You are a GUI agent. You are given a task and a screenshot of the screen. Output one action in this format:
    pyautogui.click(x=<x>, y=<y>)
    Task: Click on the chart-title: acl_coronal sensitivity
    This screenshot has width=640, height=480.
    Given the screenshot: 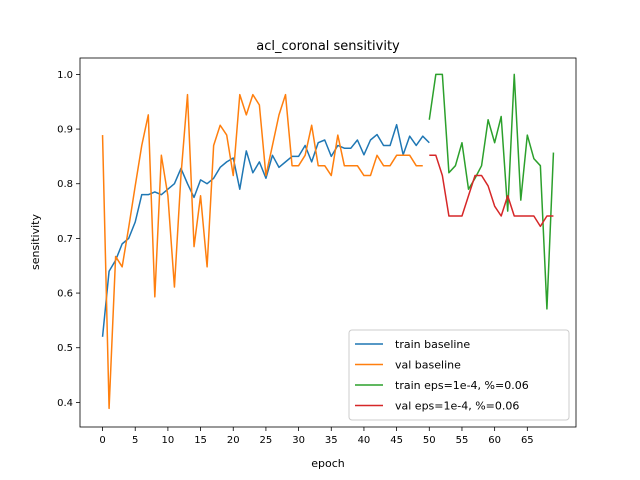 What is the action you would take?
    pyautogui.click(x=328, y=46)
    